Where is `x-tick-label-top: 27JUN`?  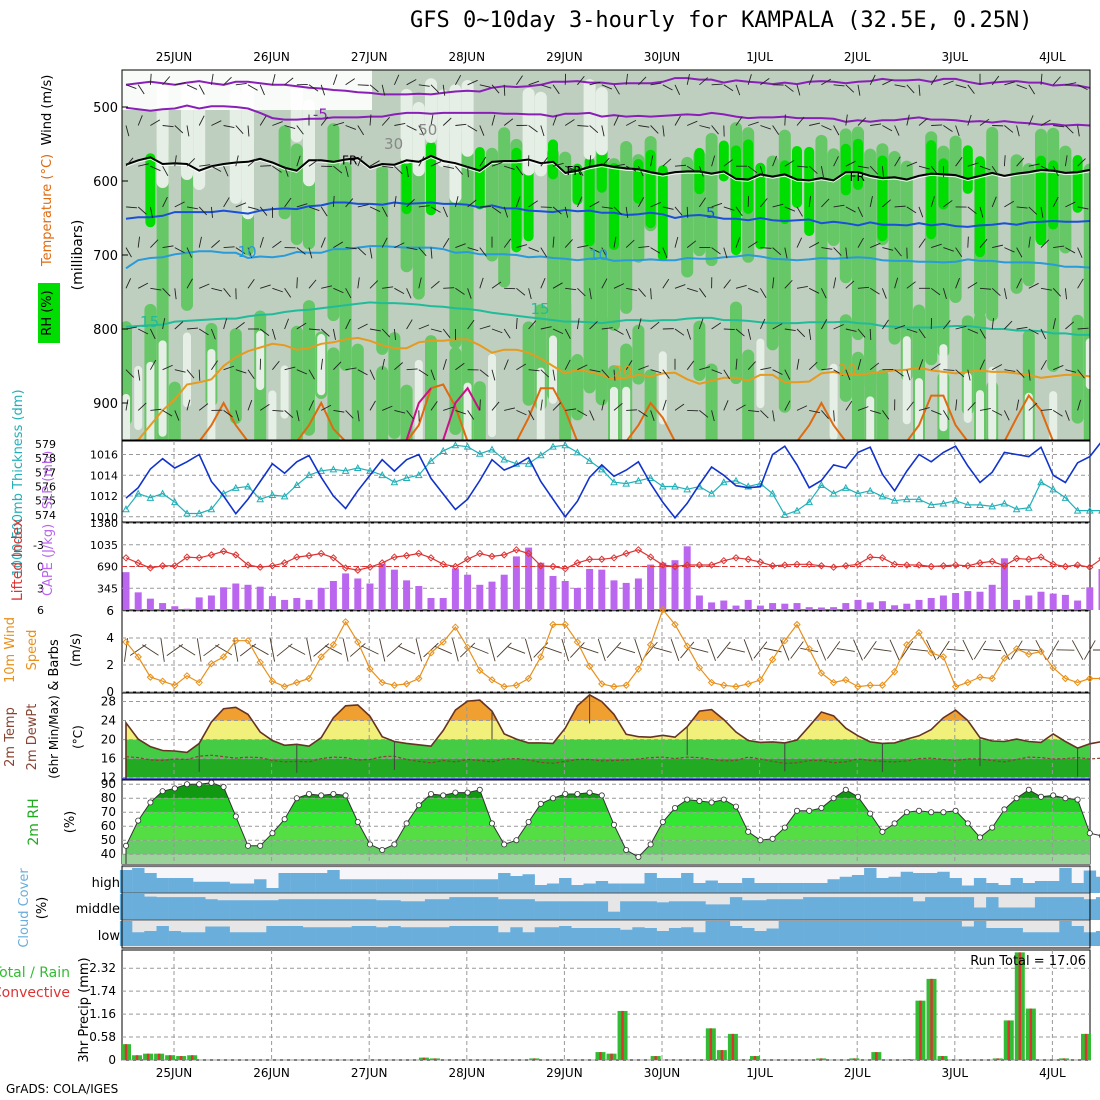
x-tick-label-top: 27JUN is located at coordinates (369, 57).